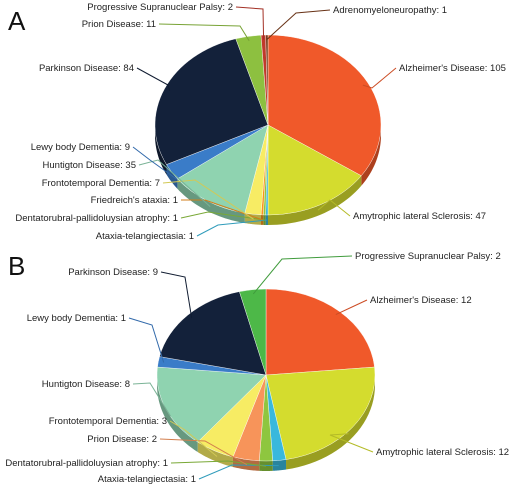  I want to click on slice-label-adrenomyeloneuropathy: Adrenomyeloneuropathy: 1, so click(390, 10).